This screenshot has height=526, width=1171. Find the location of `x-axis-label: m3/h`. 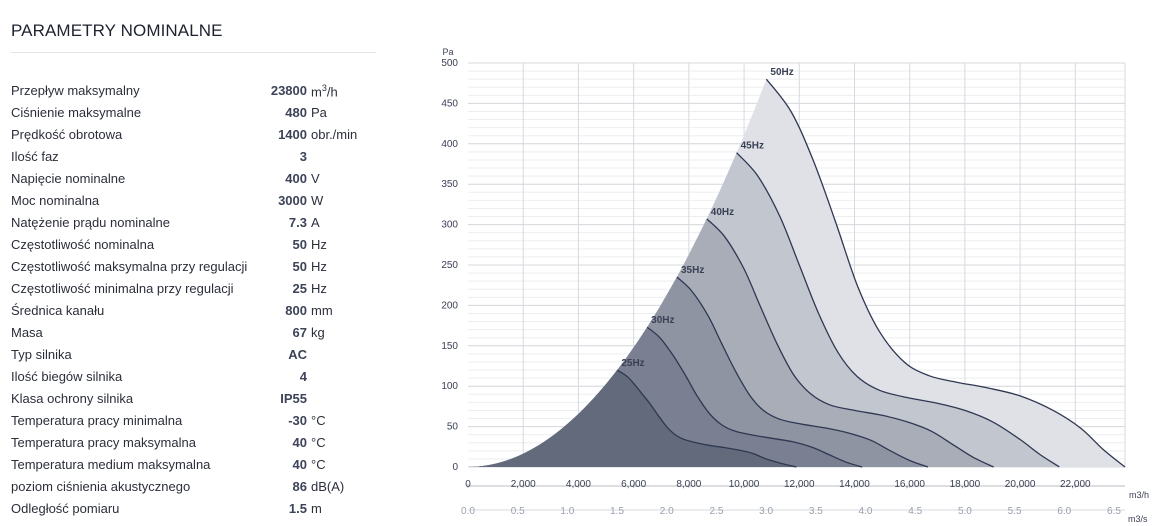

x-axis-label: m3/h is located at coordinates (1139, 495).